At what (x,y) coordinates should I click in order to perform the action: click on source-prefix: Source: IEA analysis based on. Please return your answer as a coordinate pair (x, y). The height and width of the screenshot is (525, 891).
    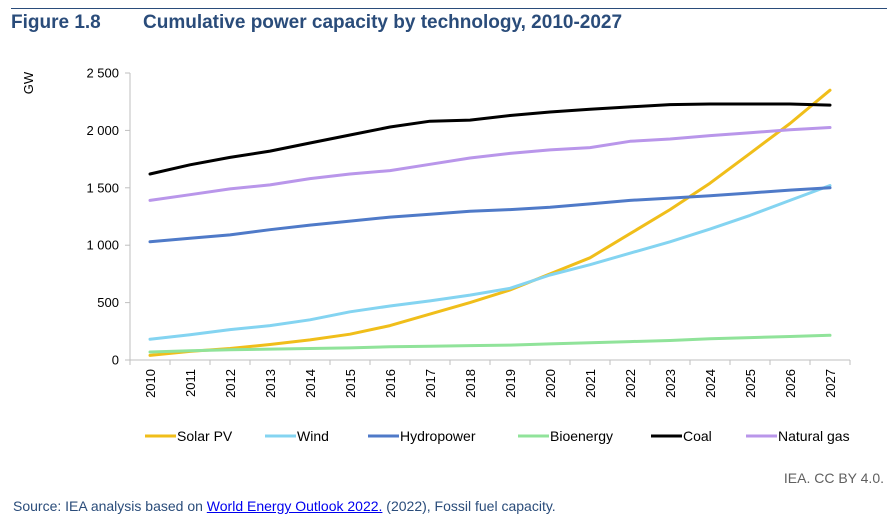
    Looking at the image, I should click on (110, 506).